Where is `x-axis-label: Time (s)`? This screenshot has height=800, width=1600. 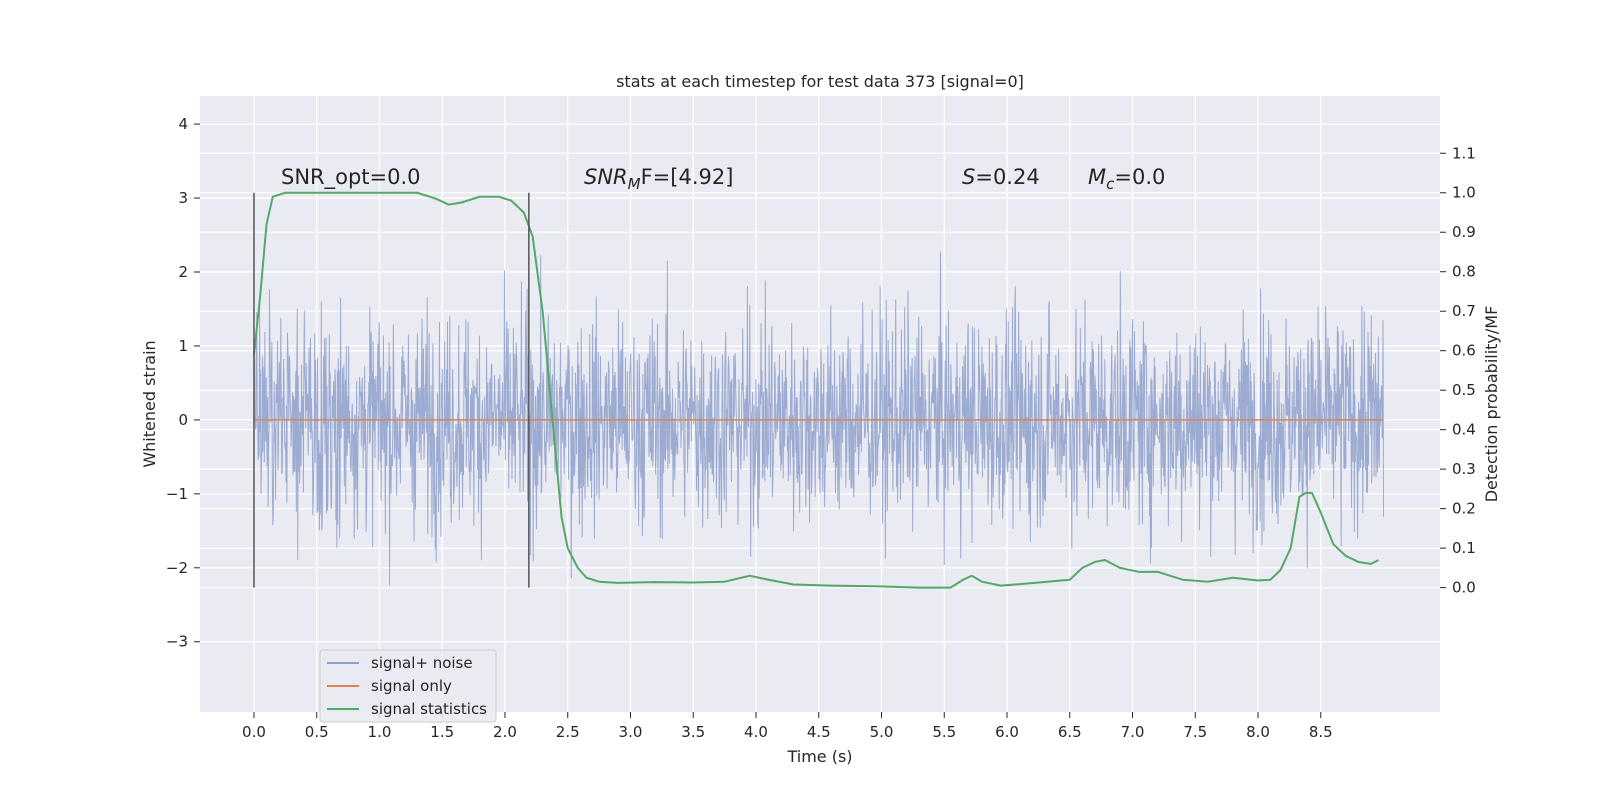 x-axis-label: Time (s) is located at coordinates (819, 756).